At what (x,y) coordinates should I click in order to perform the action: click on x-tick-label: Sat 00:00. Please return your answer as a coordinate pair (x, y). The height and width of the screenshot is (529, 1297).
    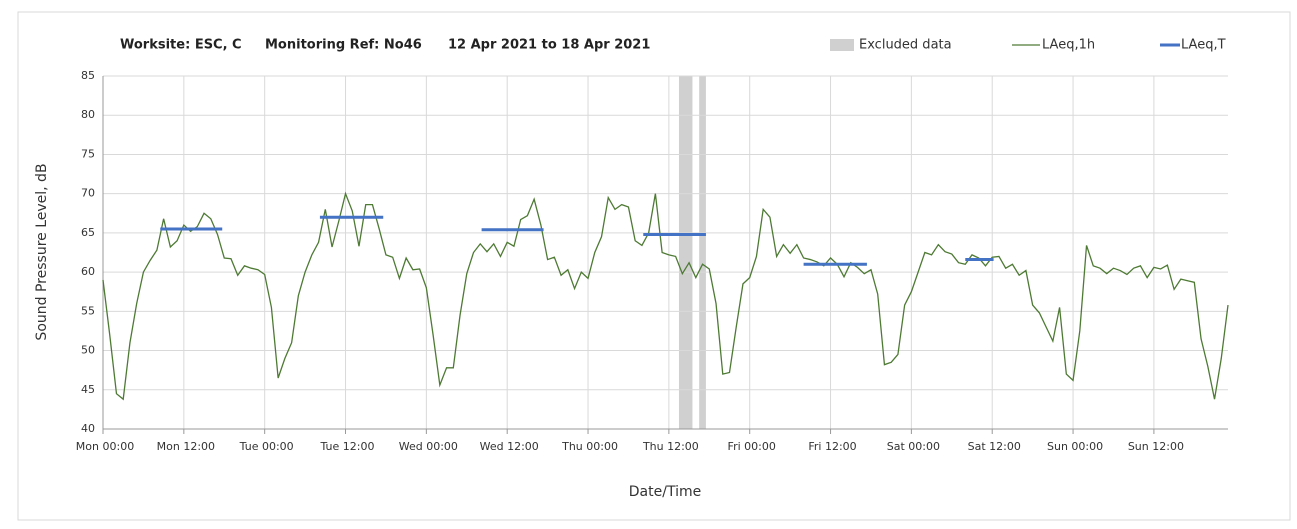
    Looking at the image, I should click on (913, 446).